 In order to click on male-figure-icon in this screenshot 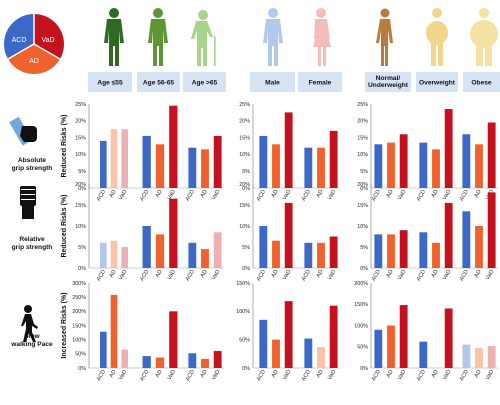, I will do `click(273, 37)`.